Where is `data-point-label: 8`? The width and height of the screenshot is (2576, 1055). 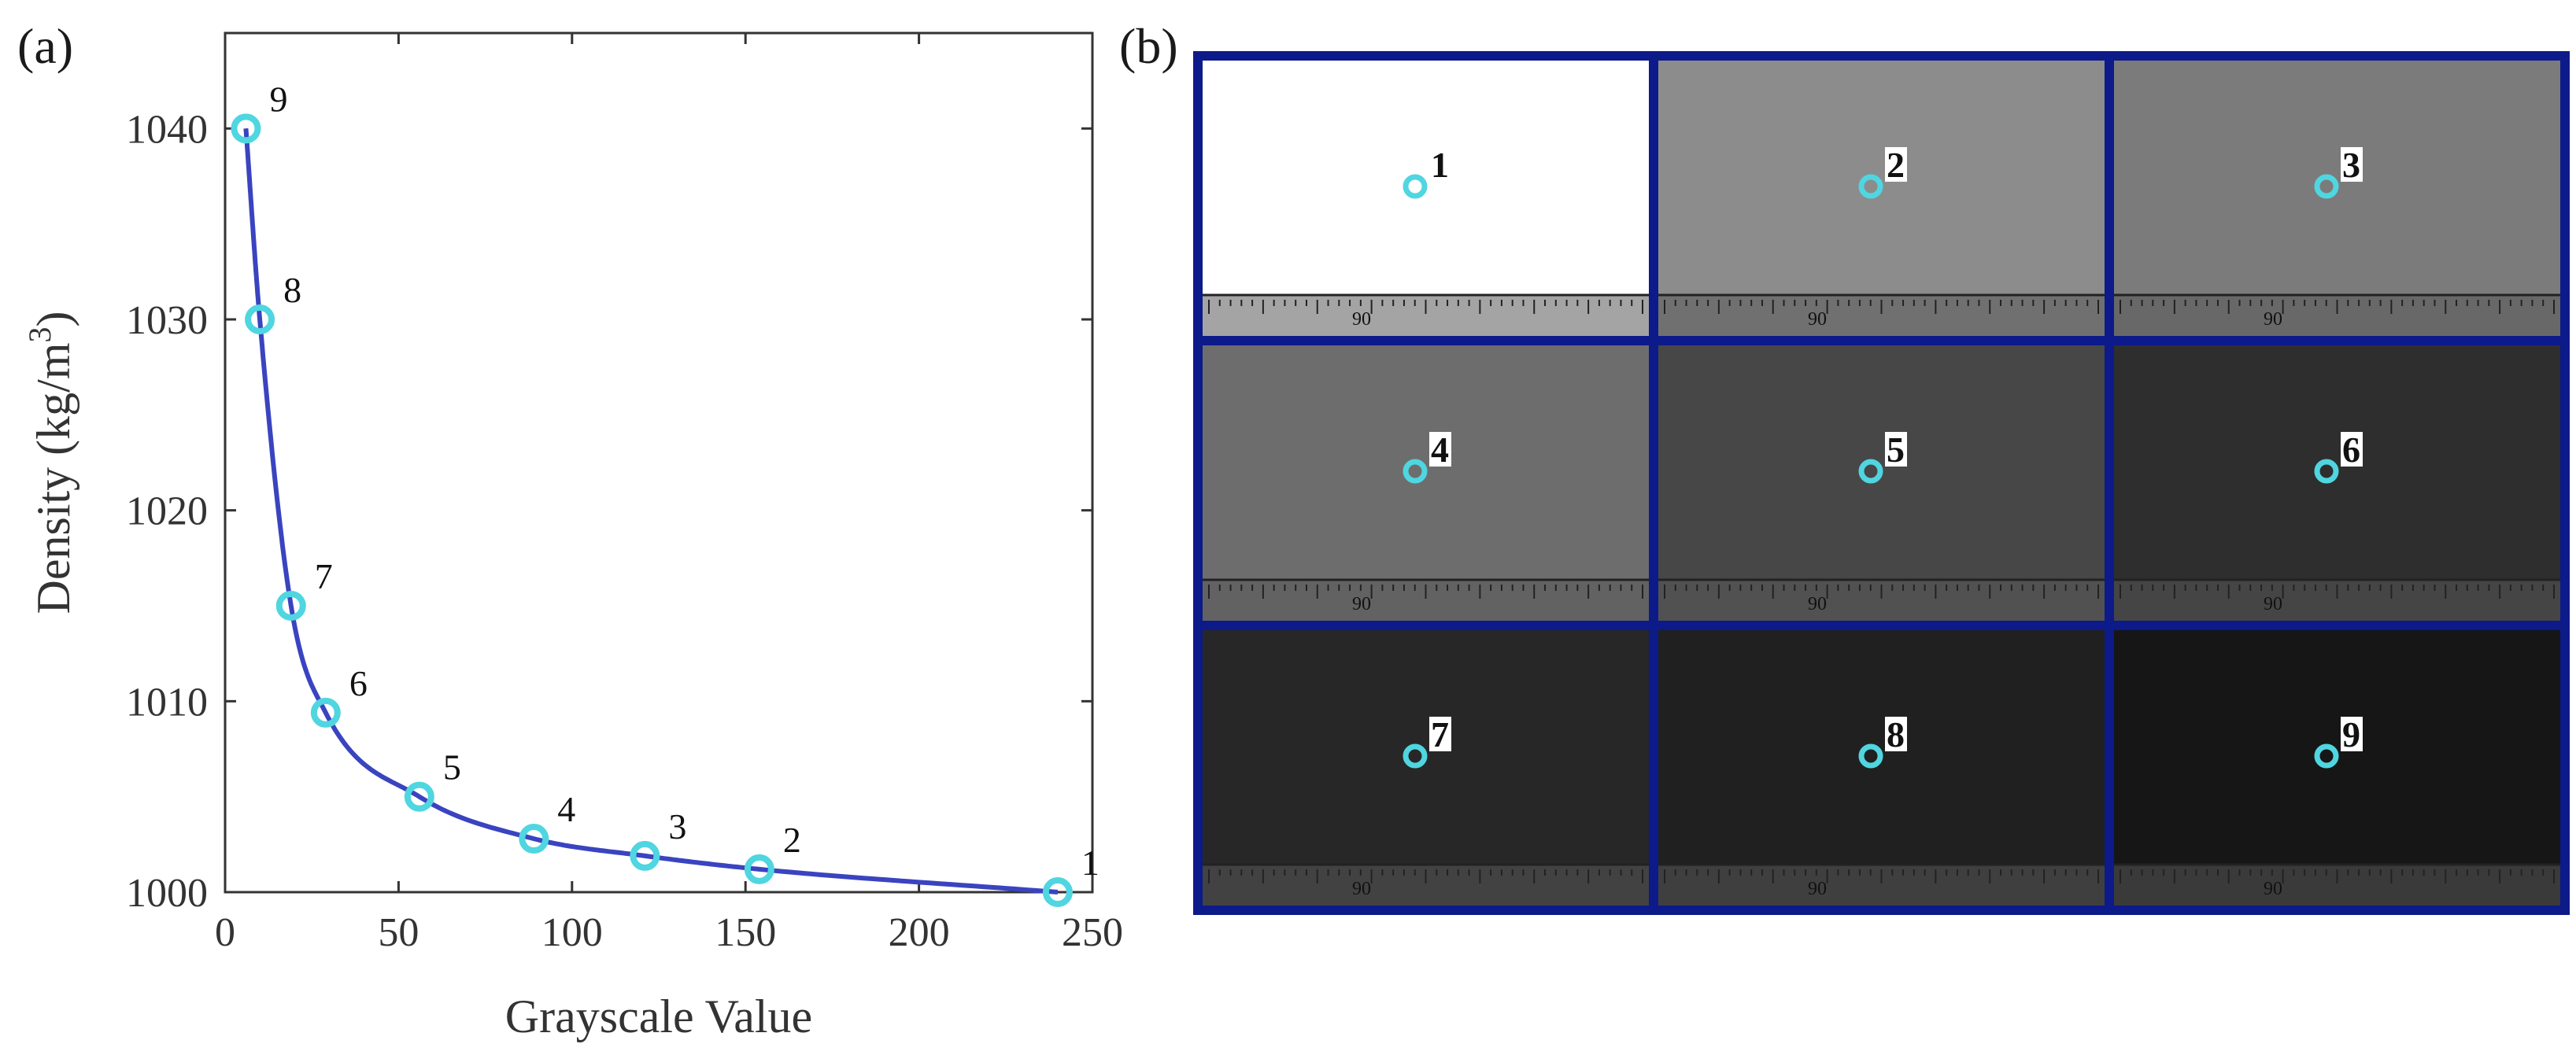
data-point-label: 8 is located at coordinates (292, 290).